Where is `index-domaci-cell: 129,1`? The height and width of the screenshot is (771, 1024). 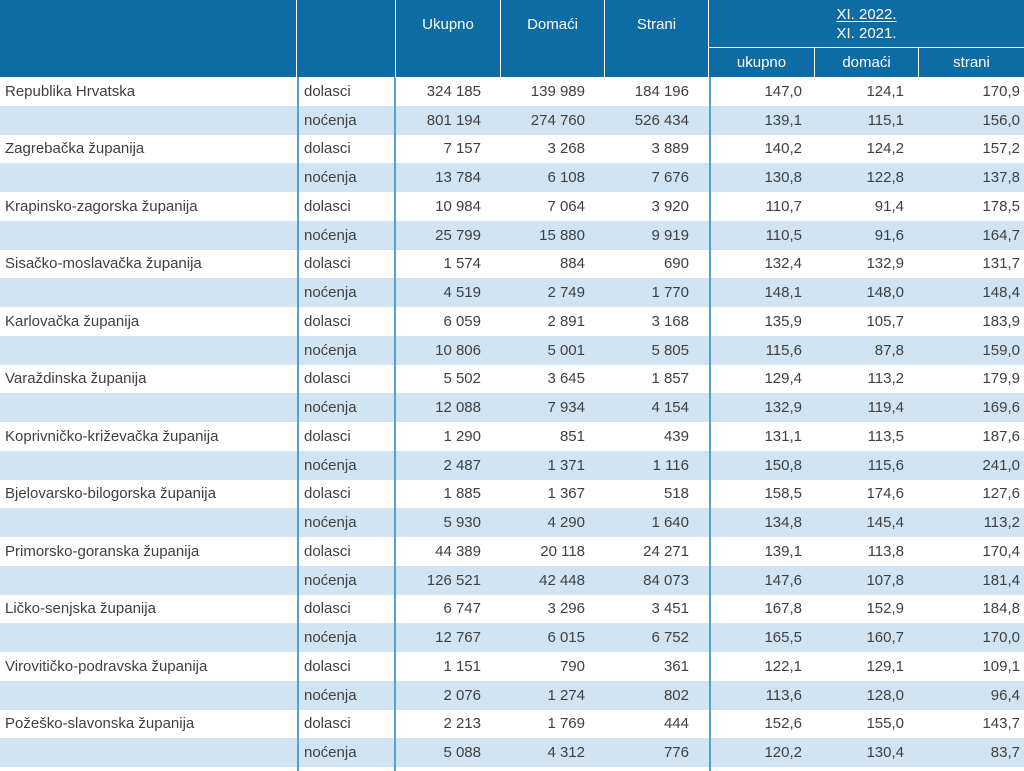
index-domaci-cell: 129,1 is located at coordinates (885, 666).